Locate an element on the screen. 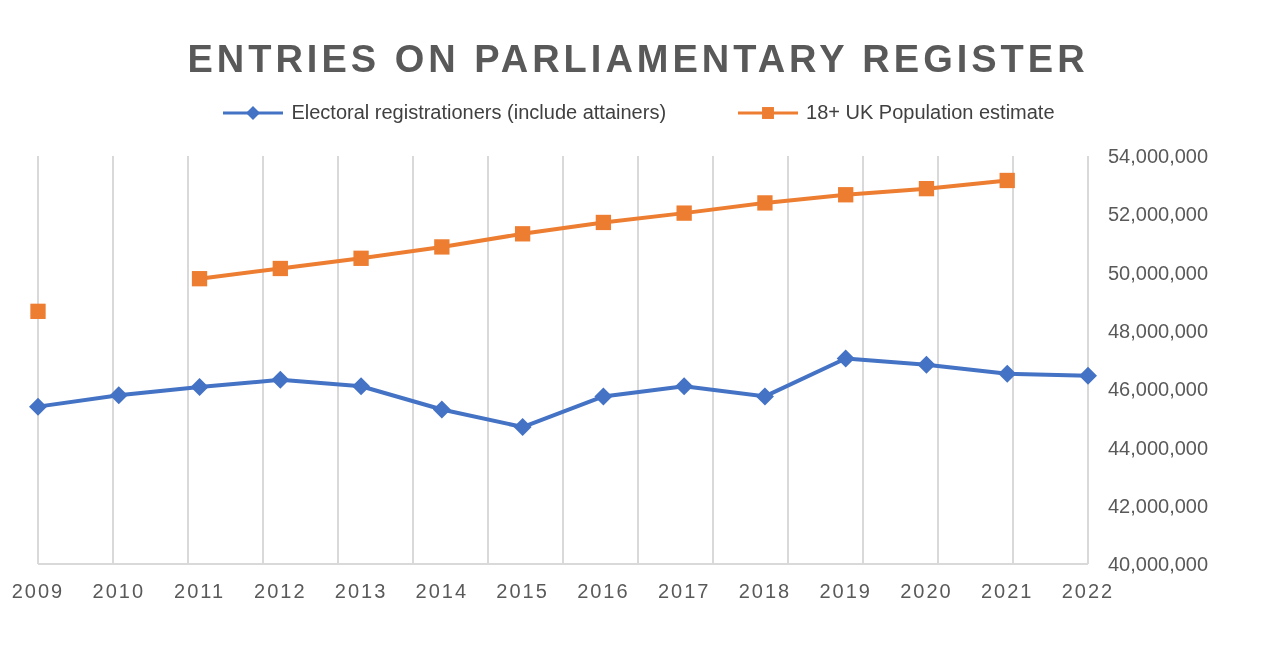  x-tick-label: 2018 is located at coordinates (765, 591).